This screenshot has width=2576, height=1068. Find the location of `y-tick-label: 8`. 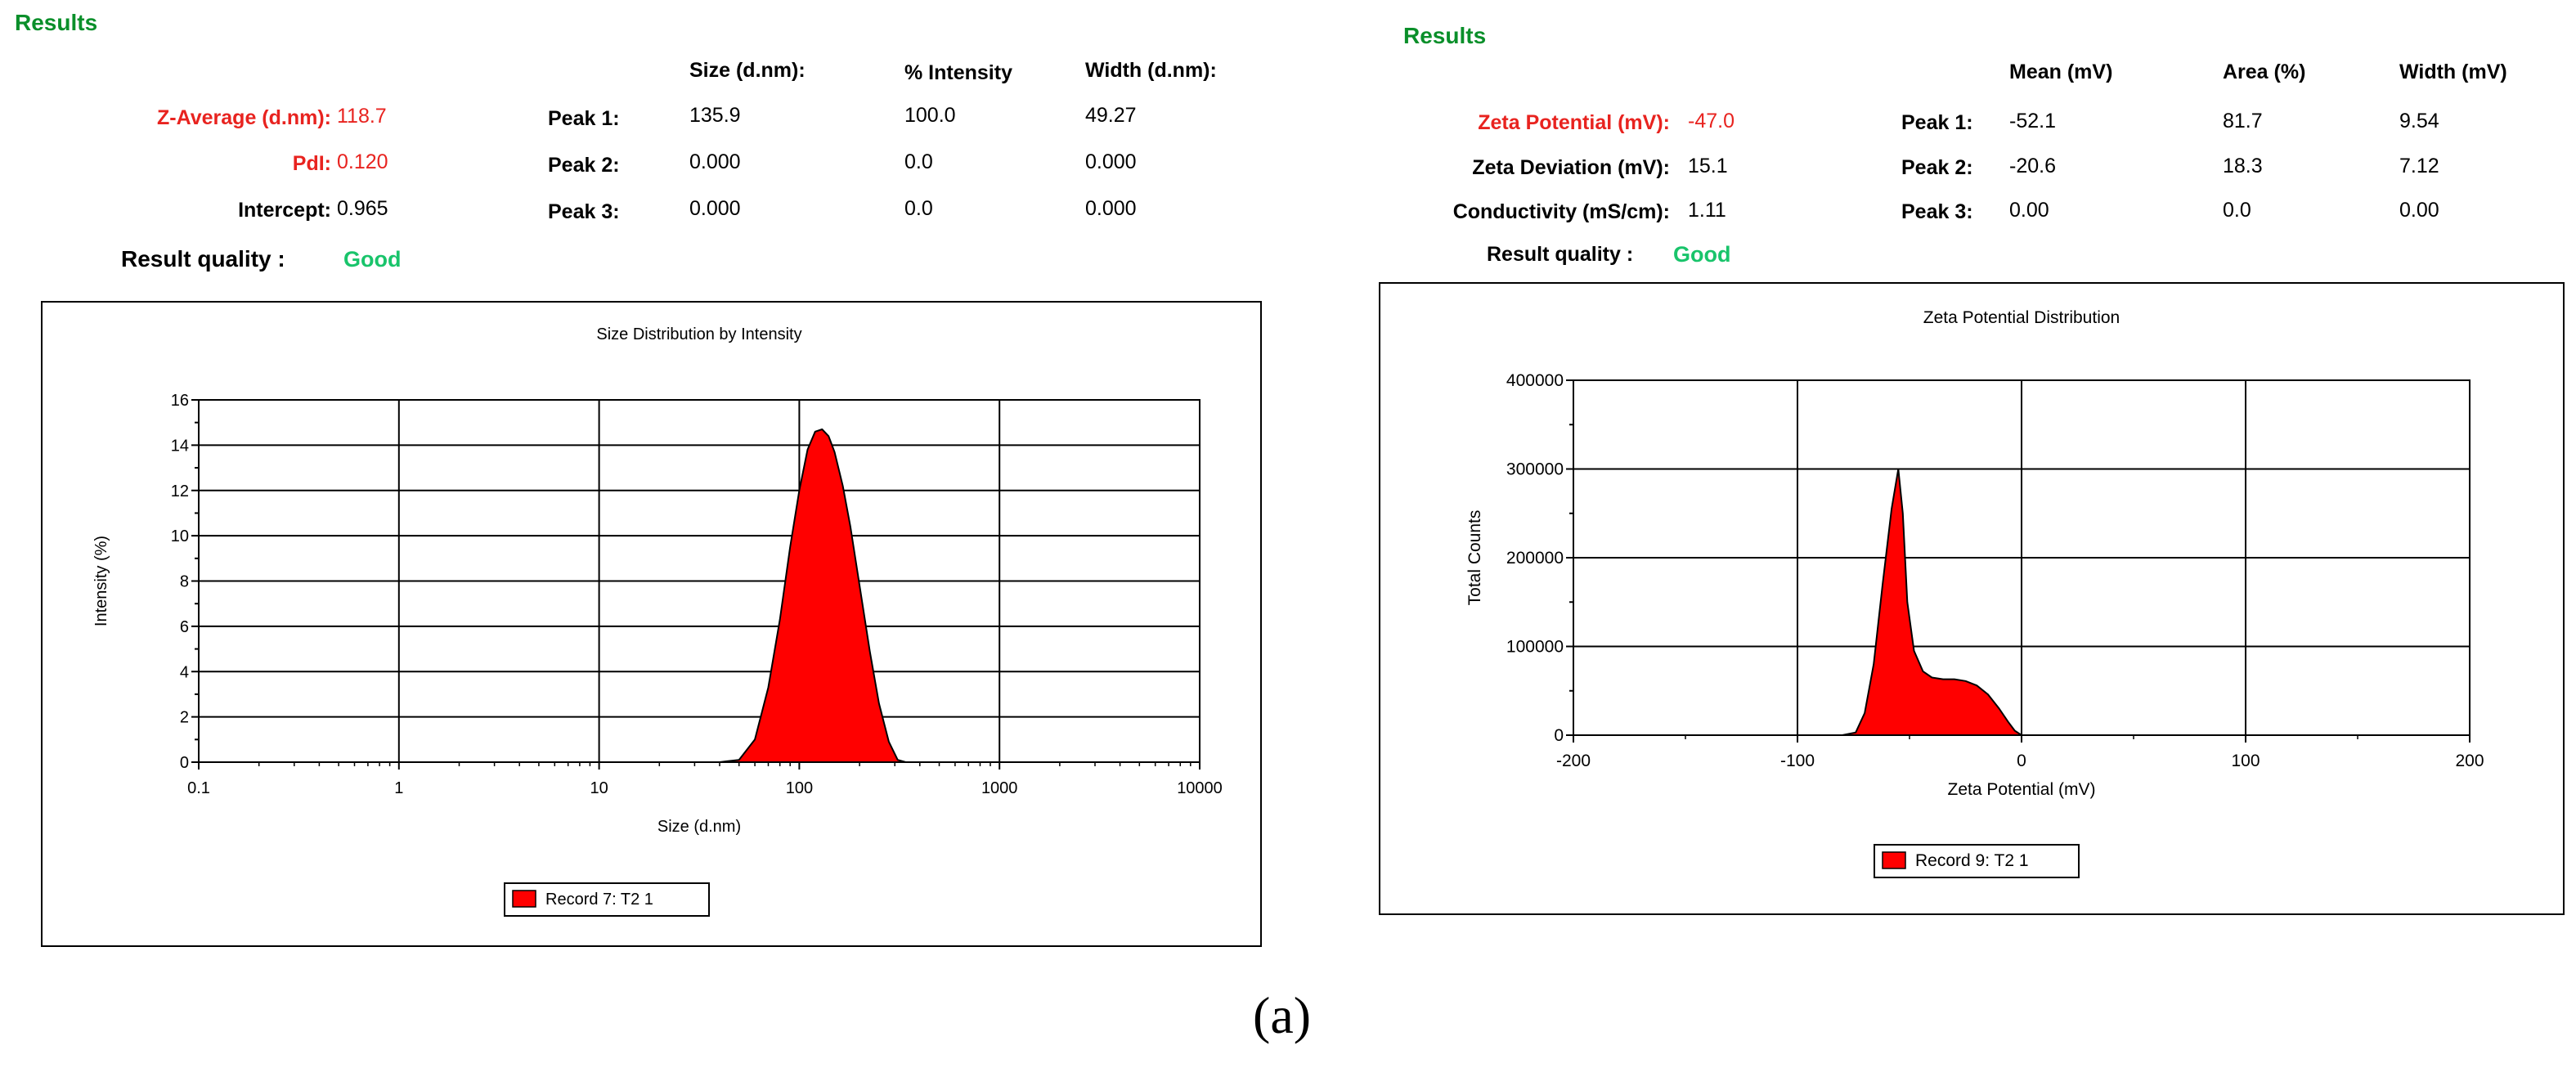

y-tick-label: 8 is located at coordinates (184, 582).